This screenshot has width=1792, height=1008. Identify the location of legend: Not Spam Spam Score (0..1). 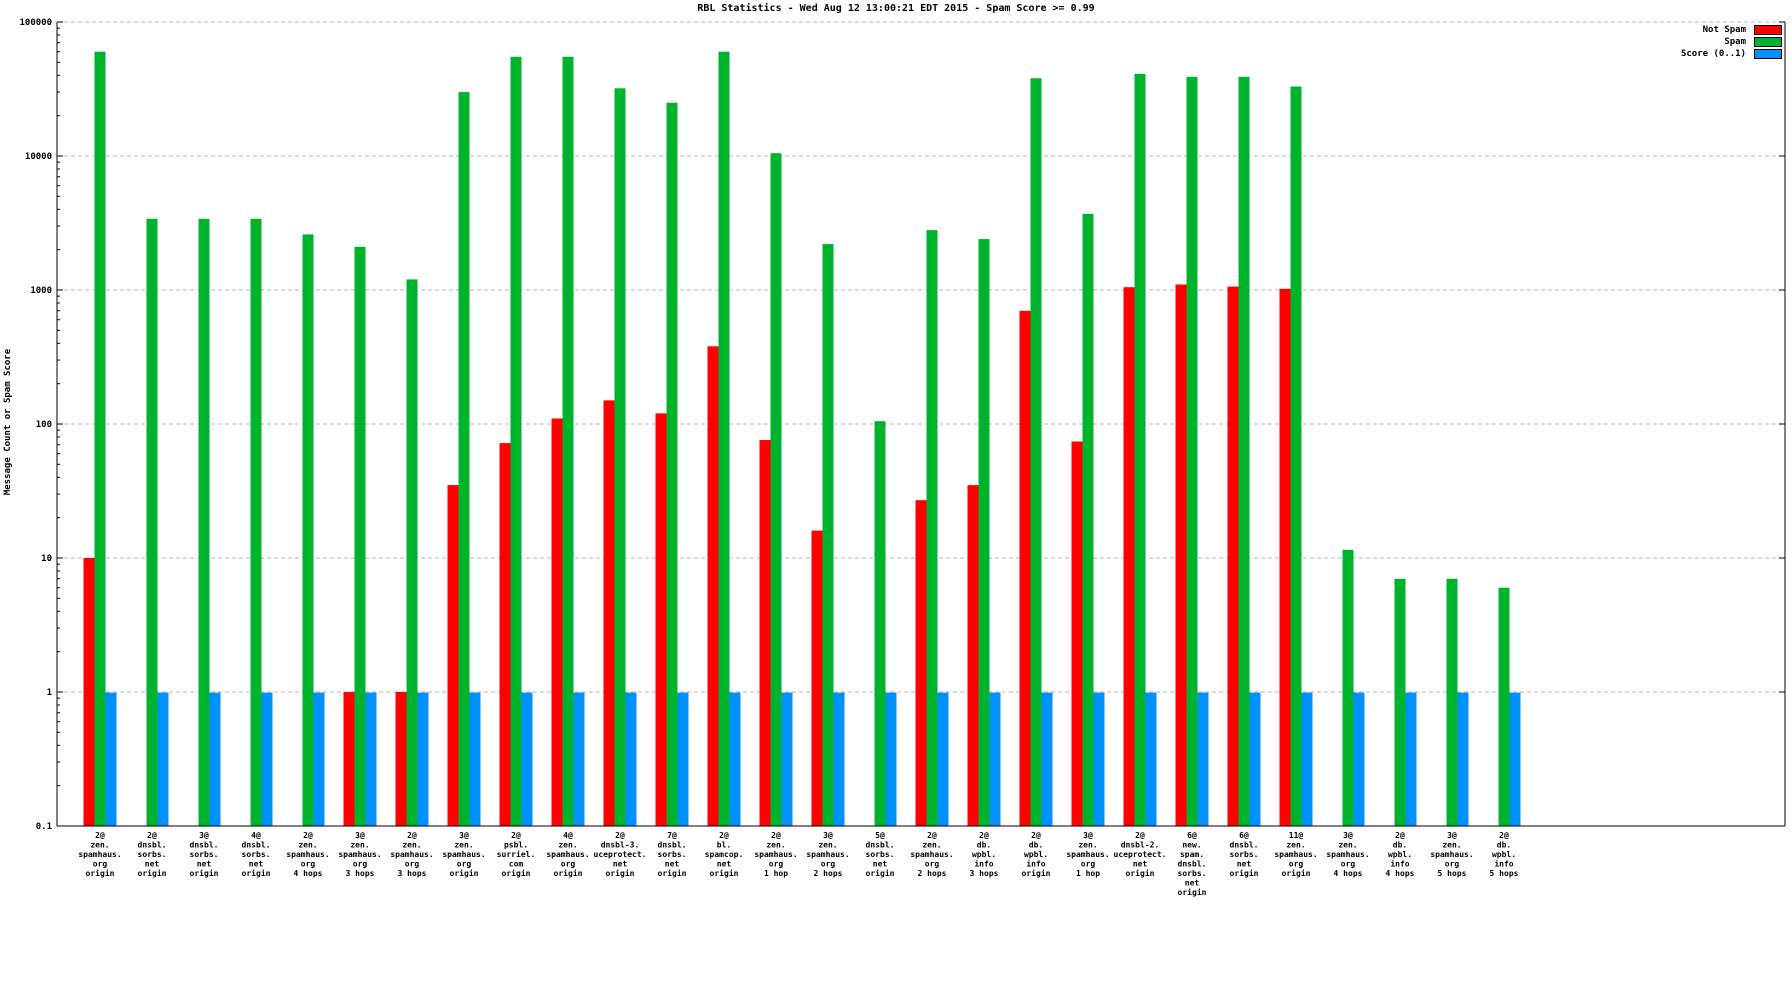
(1731, 42).